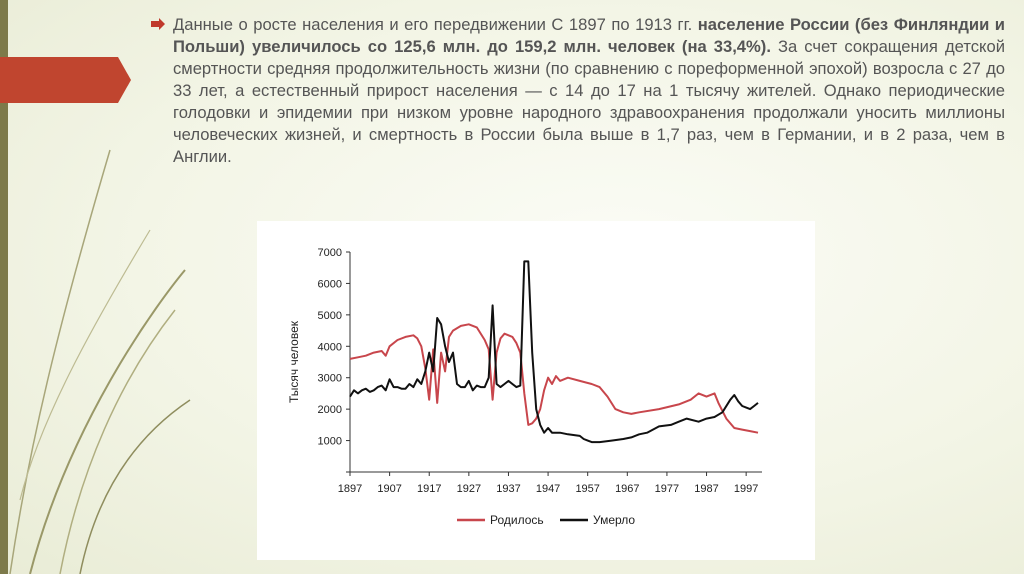 The image size is (1024, 574). Describe the element at coordinates (587, 489) in the screenshot. I see `x-tick-label: 1957` at that location.